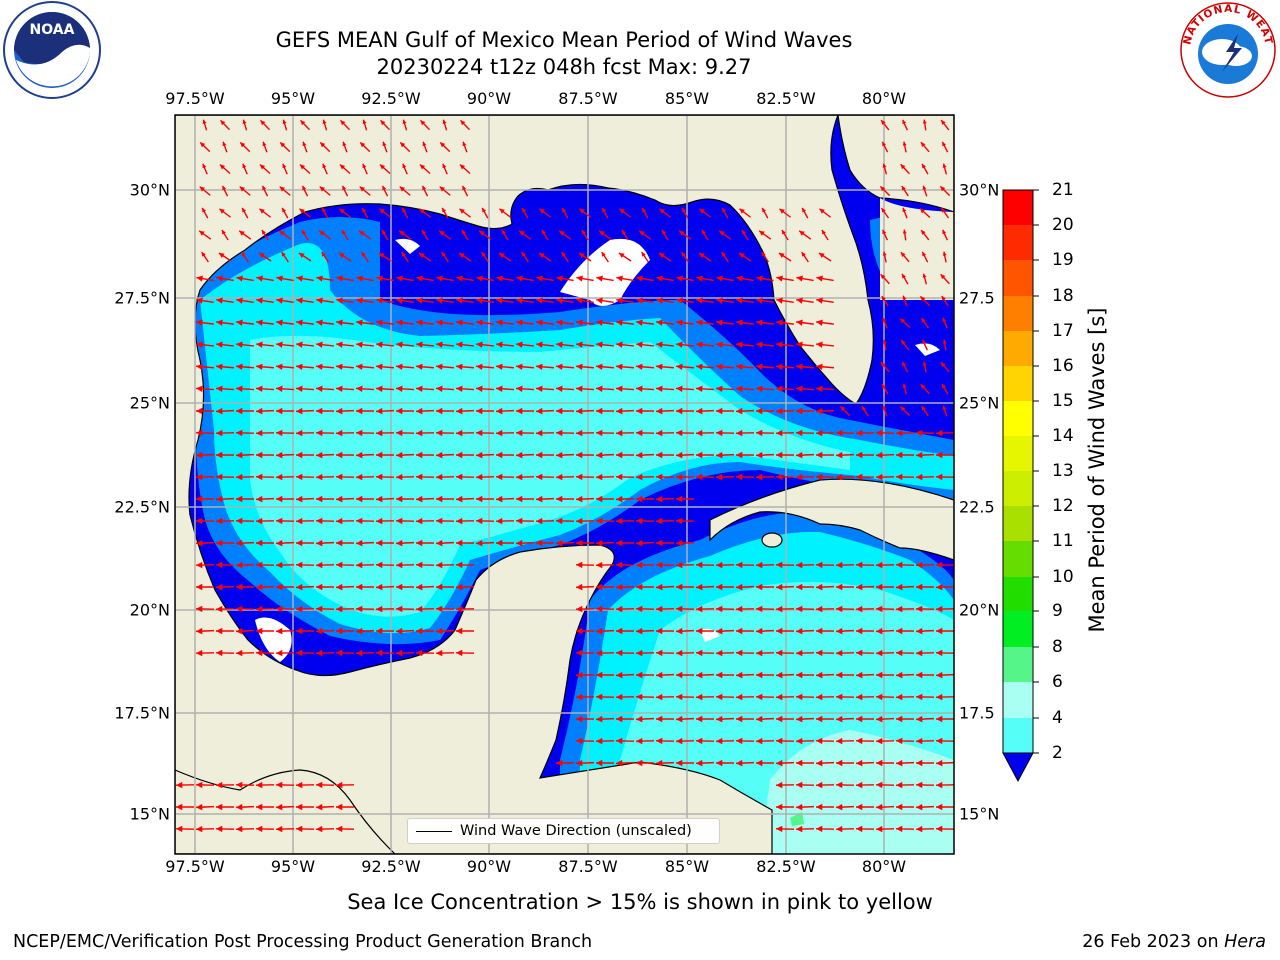 The height and width of the screenshot is (960, 1280). I want to click on colorbar-segment, so click(1018, 489).